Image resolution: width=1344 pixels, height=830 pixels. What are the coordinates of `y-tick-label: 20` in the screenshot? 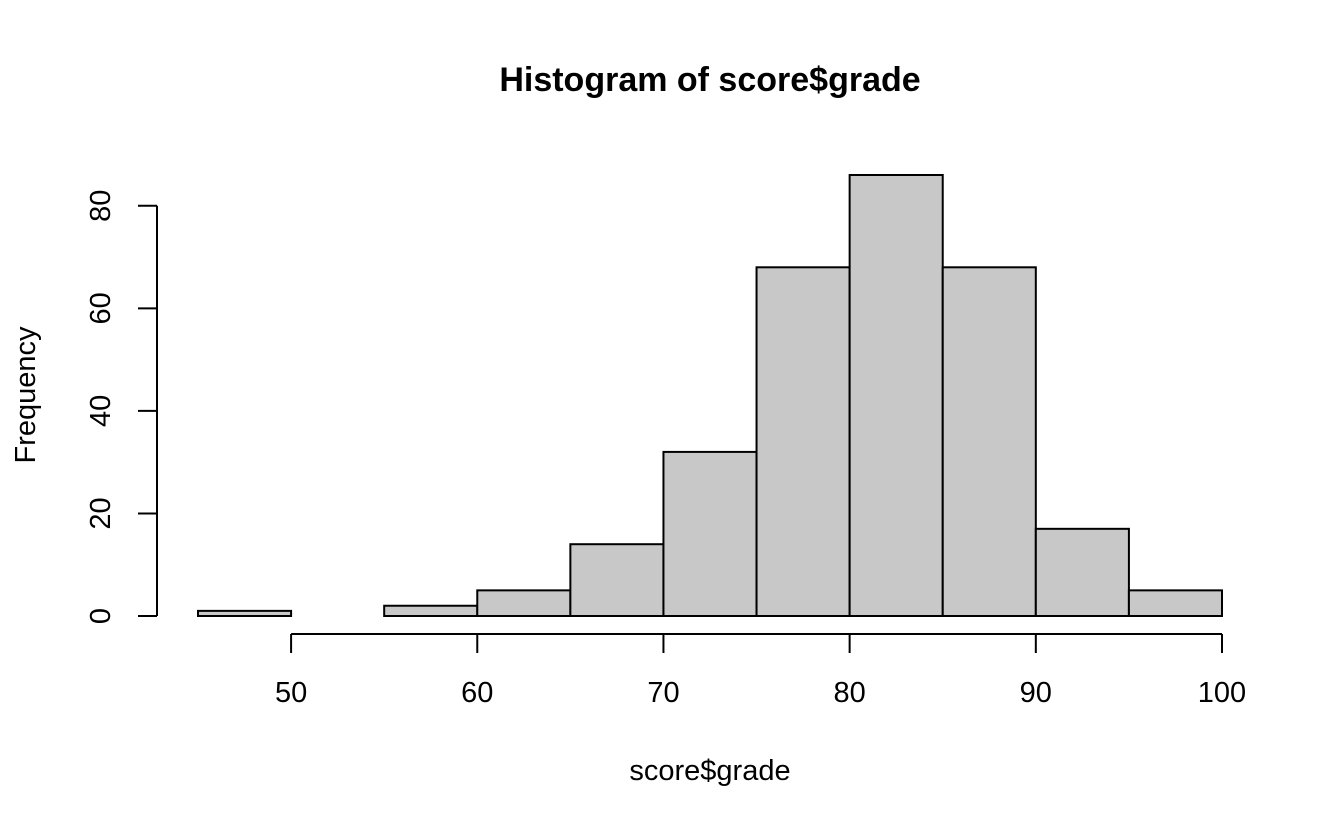 It's located at (101, 513).